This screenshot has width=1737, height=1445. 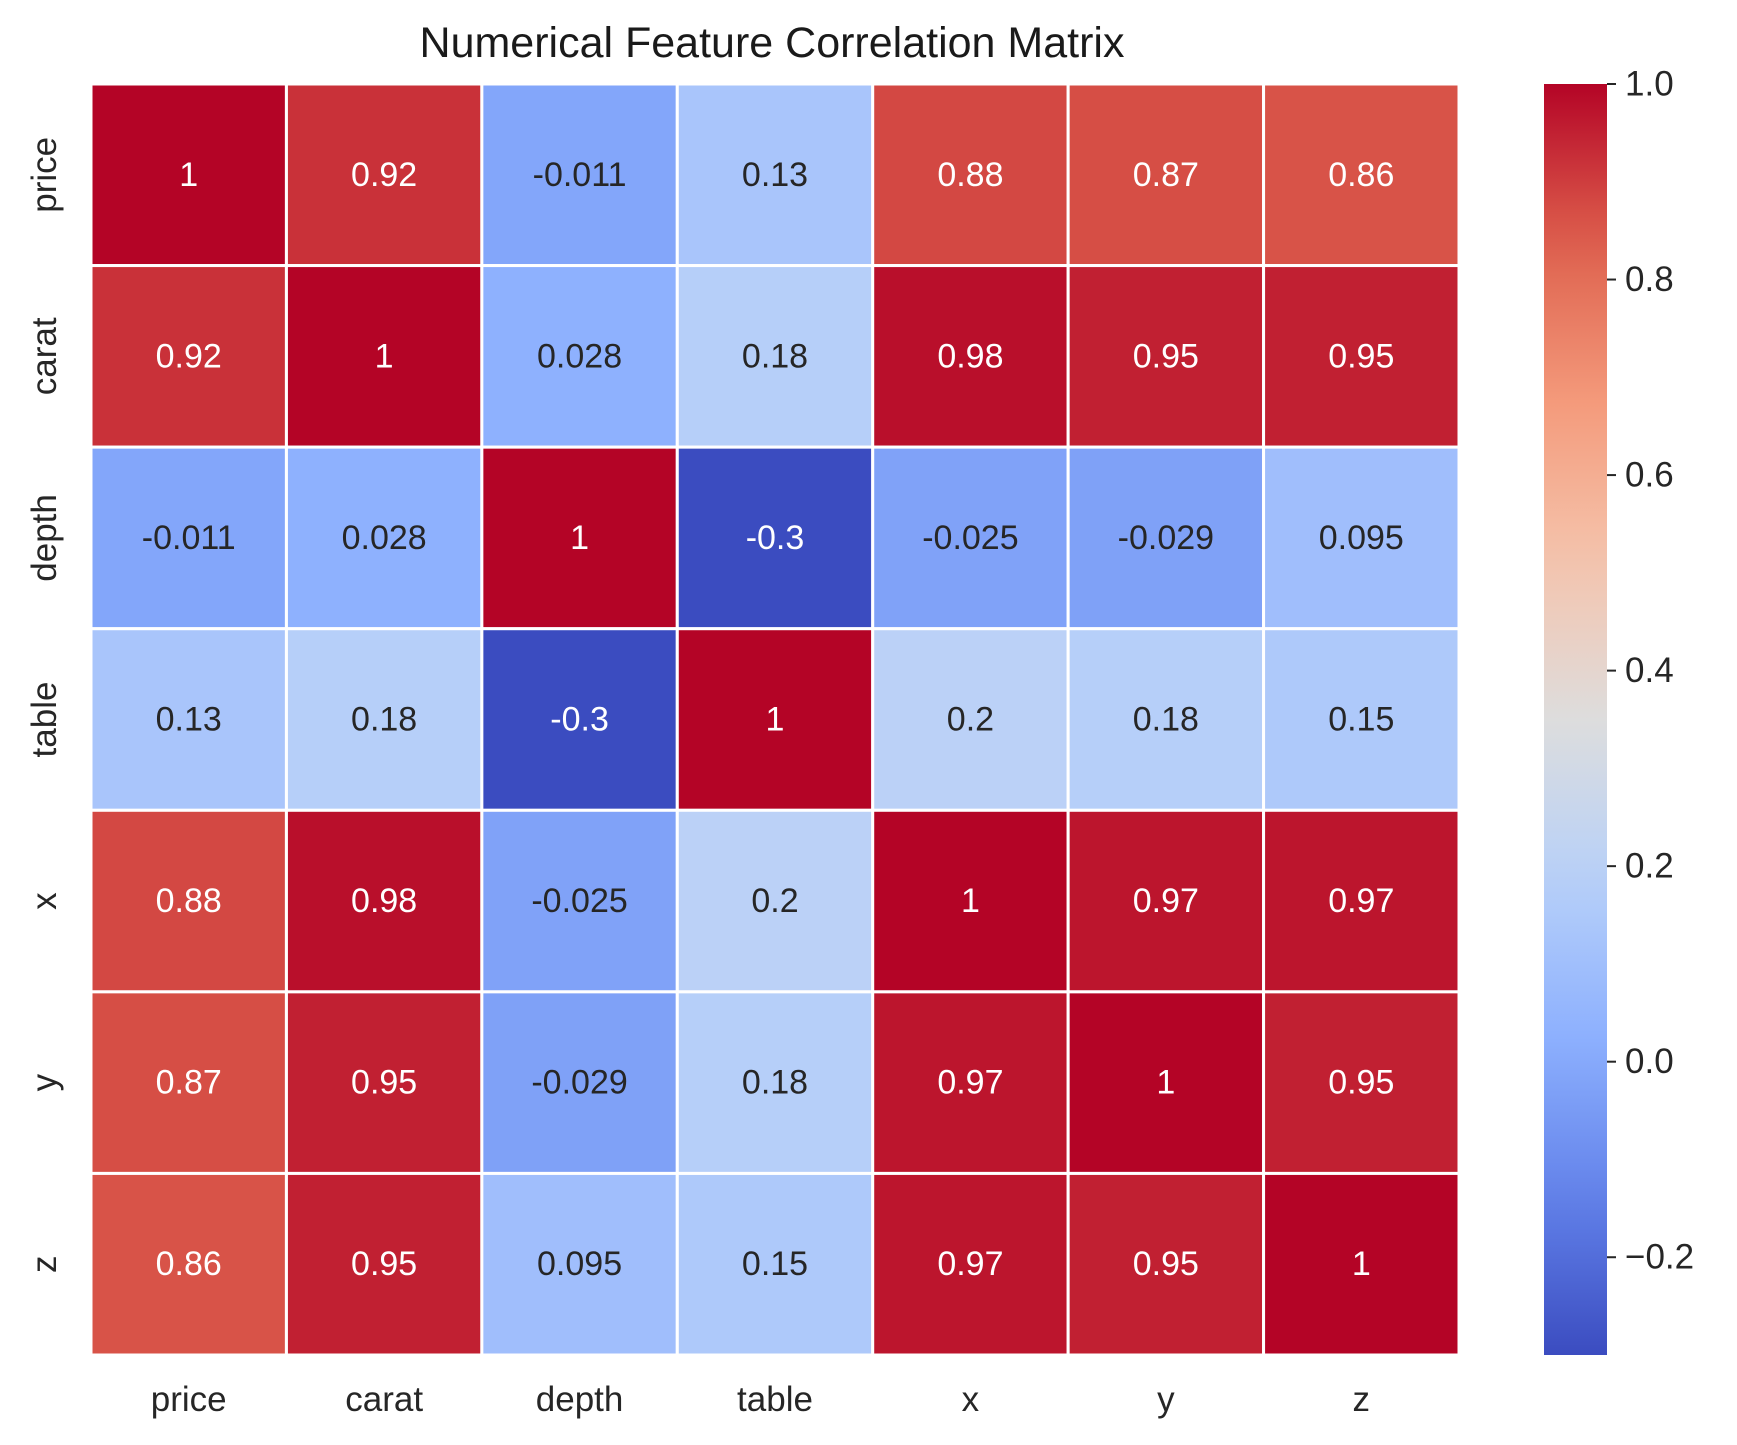 I want to click on y-tick-label: carat, so click(x=44, y=356).